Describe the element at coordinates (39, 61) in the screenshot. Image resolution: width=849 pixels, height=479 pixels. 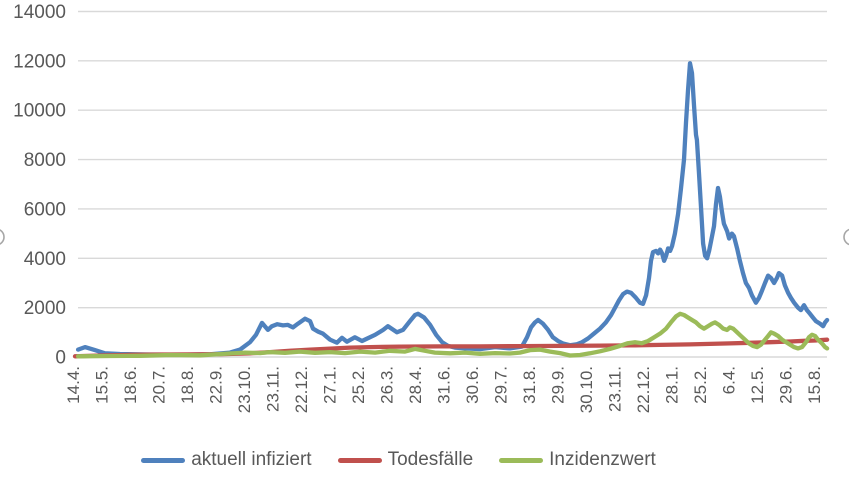
I see `y-axis-tick-label: 12000` at that location.